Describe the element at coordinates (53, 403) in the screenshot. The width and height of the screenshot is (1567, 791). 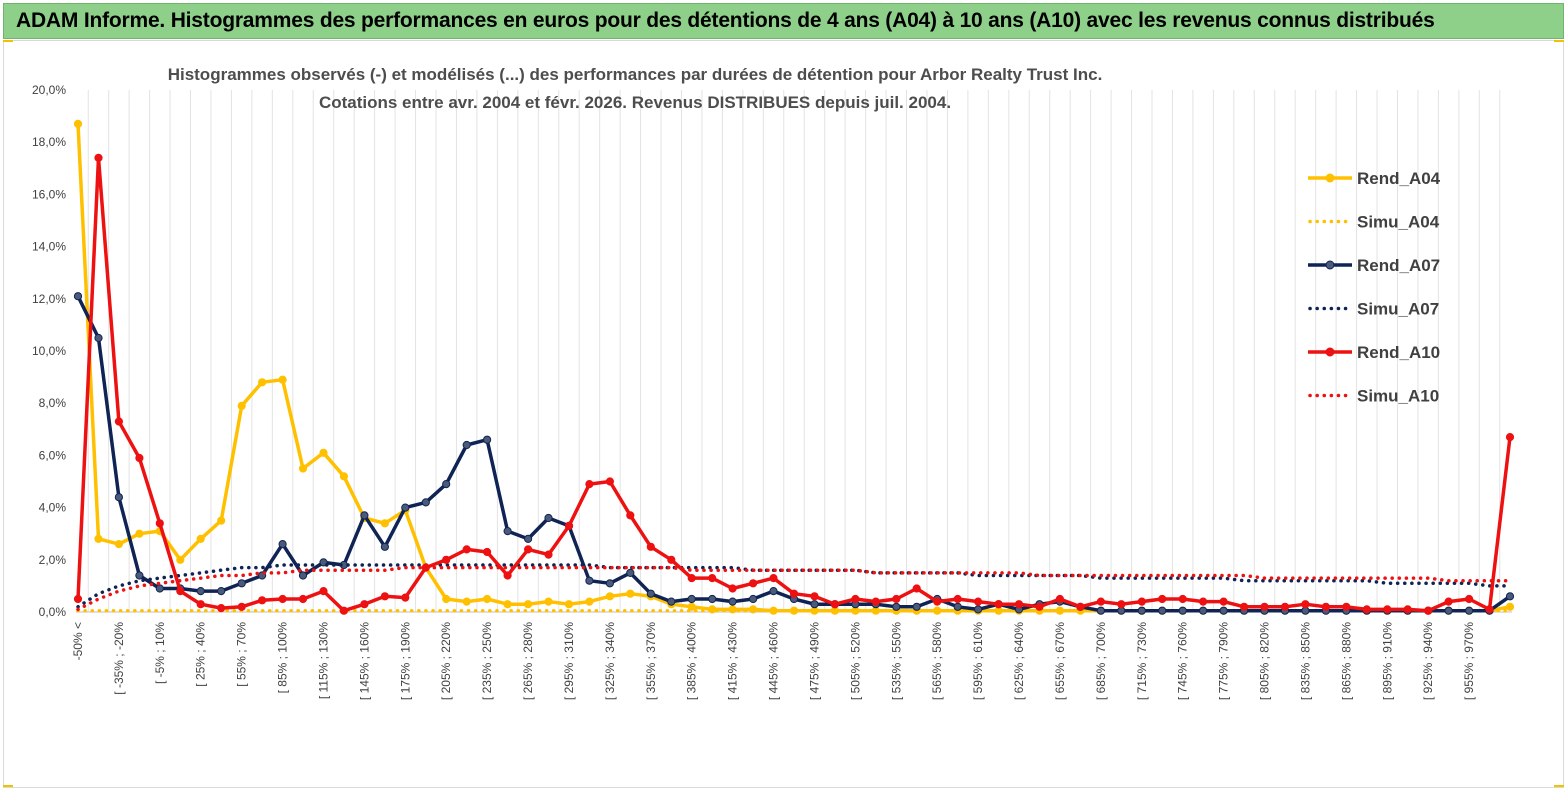
I see `y-tick-label: 8,0%` at that location.